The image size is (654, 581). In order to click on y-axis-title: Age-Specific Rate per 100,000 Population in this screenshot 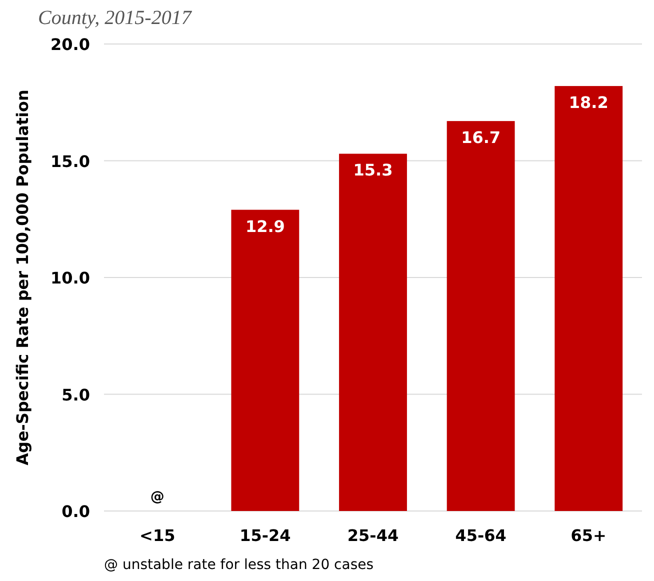, I will do `click(22, 278)`.